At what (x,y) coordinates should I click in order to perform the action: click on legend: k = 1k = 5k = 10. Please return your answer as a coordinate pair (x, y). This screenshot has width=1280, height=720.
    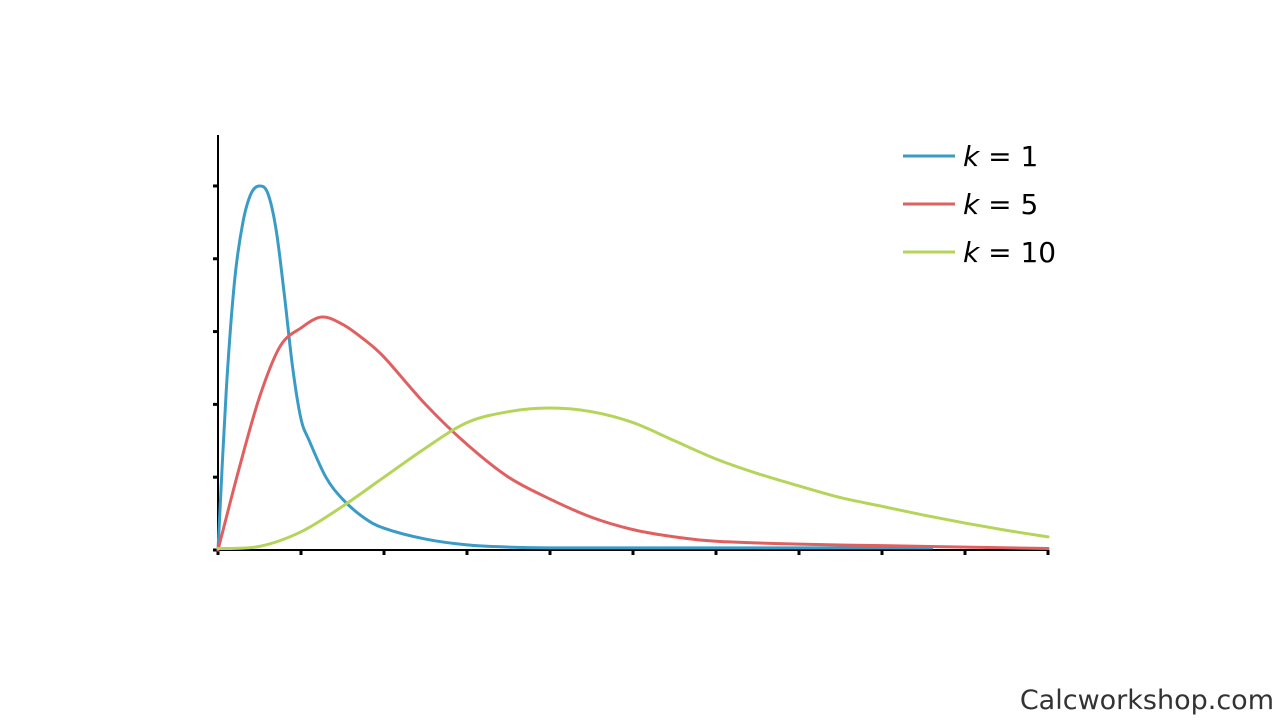
    Looking at the image, I should click on (979, 204).